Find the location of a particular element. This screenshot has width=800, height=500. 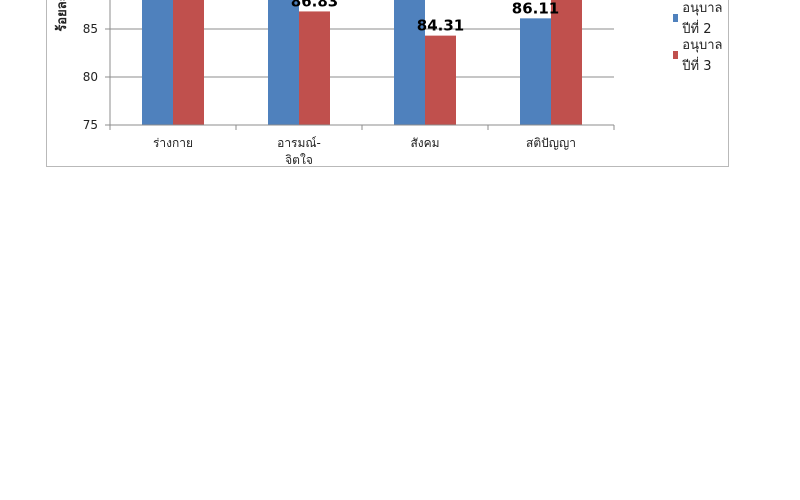

legend-item-series-2: อนุบาลปีที่ 3 is located at coordinates (700, 55).